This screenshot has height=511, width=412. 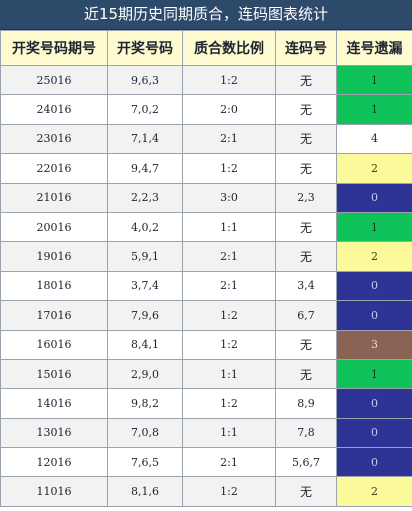 I want to click on period-cell: 23016, so click(x=54, y=139).